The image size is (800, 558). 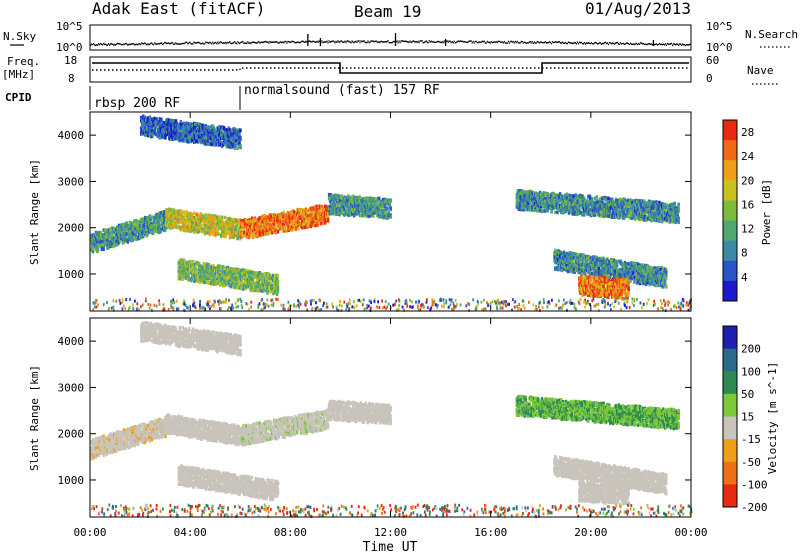 I want to click on nave-tick-bottom: 0, so click(x=709, y=78).